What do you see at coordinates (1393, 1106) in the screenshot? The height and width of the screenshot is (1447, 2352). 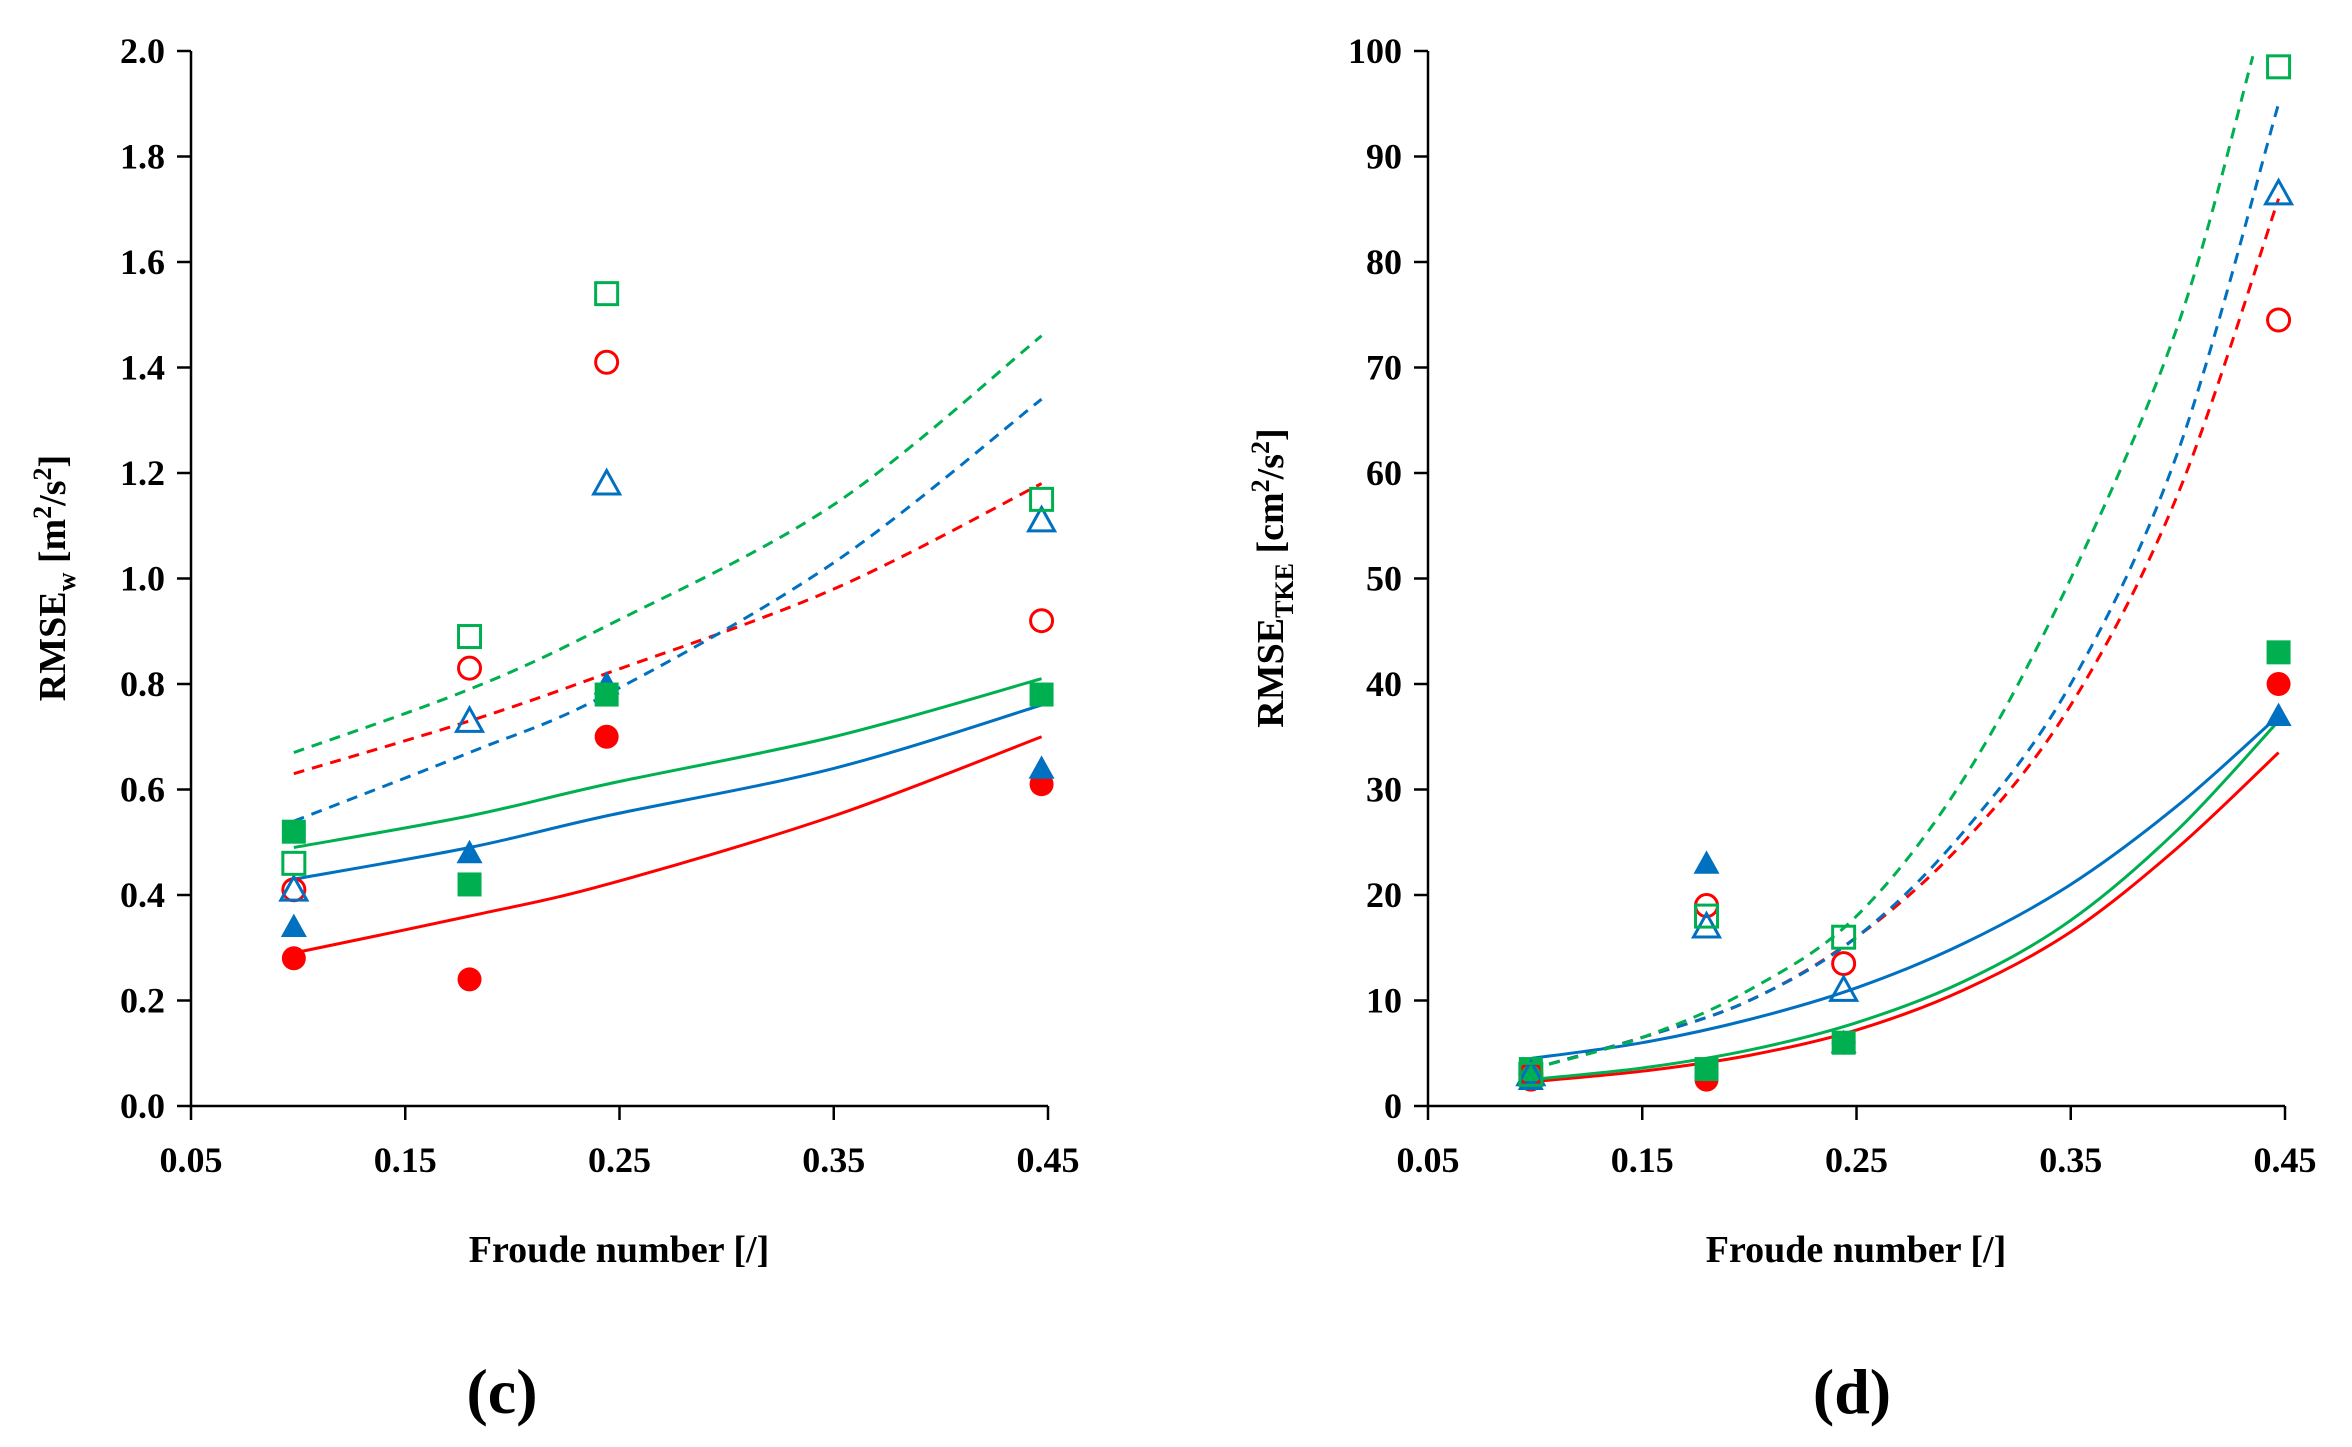 I see `panel-d-ytick-label: 0` at bounding box center [1393, 1106].